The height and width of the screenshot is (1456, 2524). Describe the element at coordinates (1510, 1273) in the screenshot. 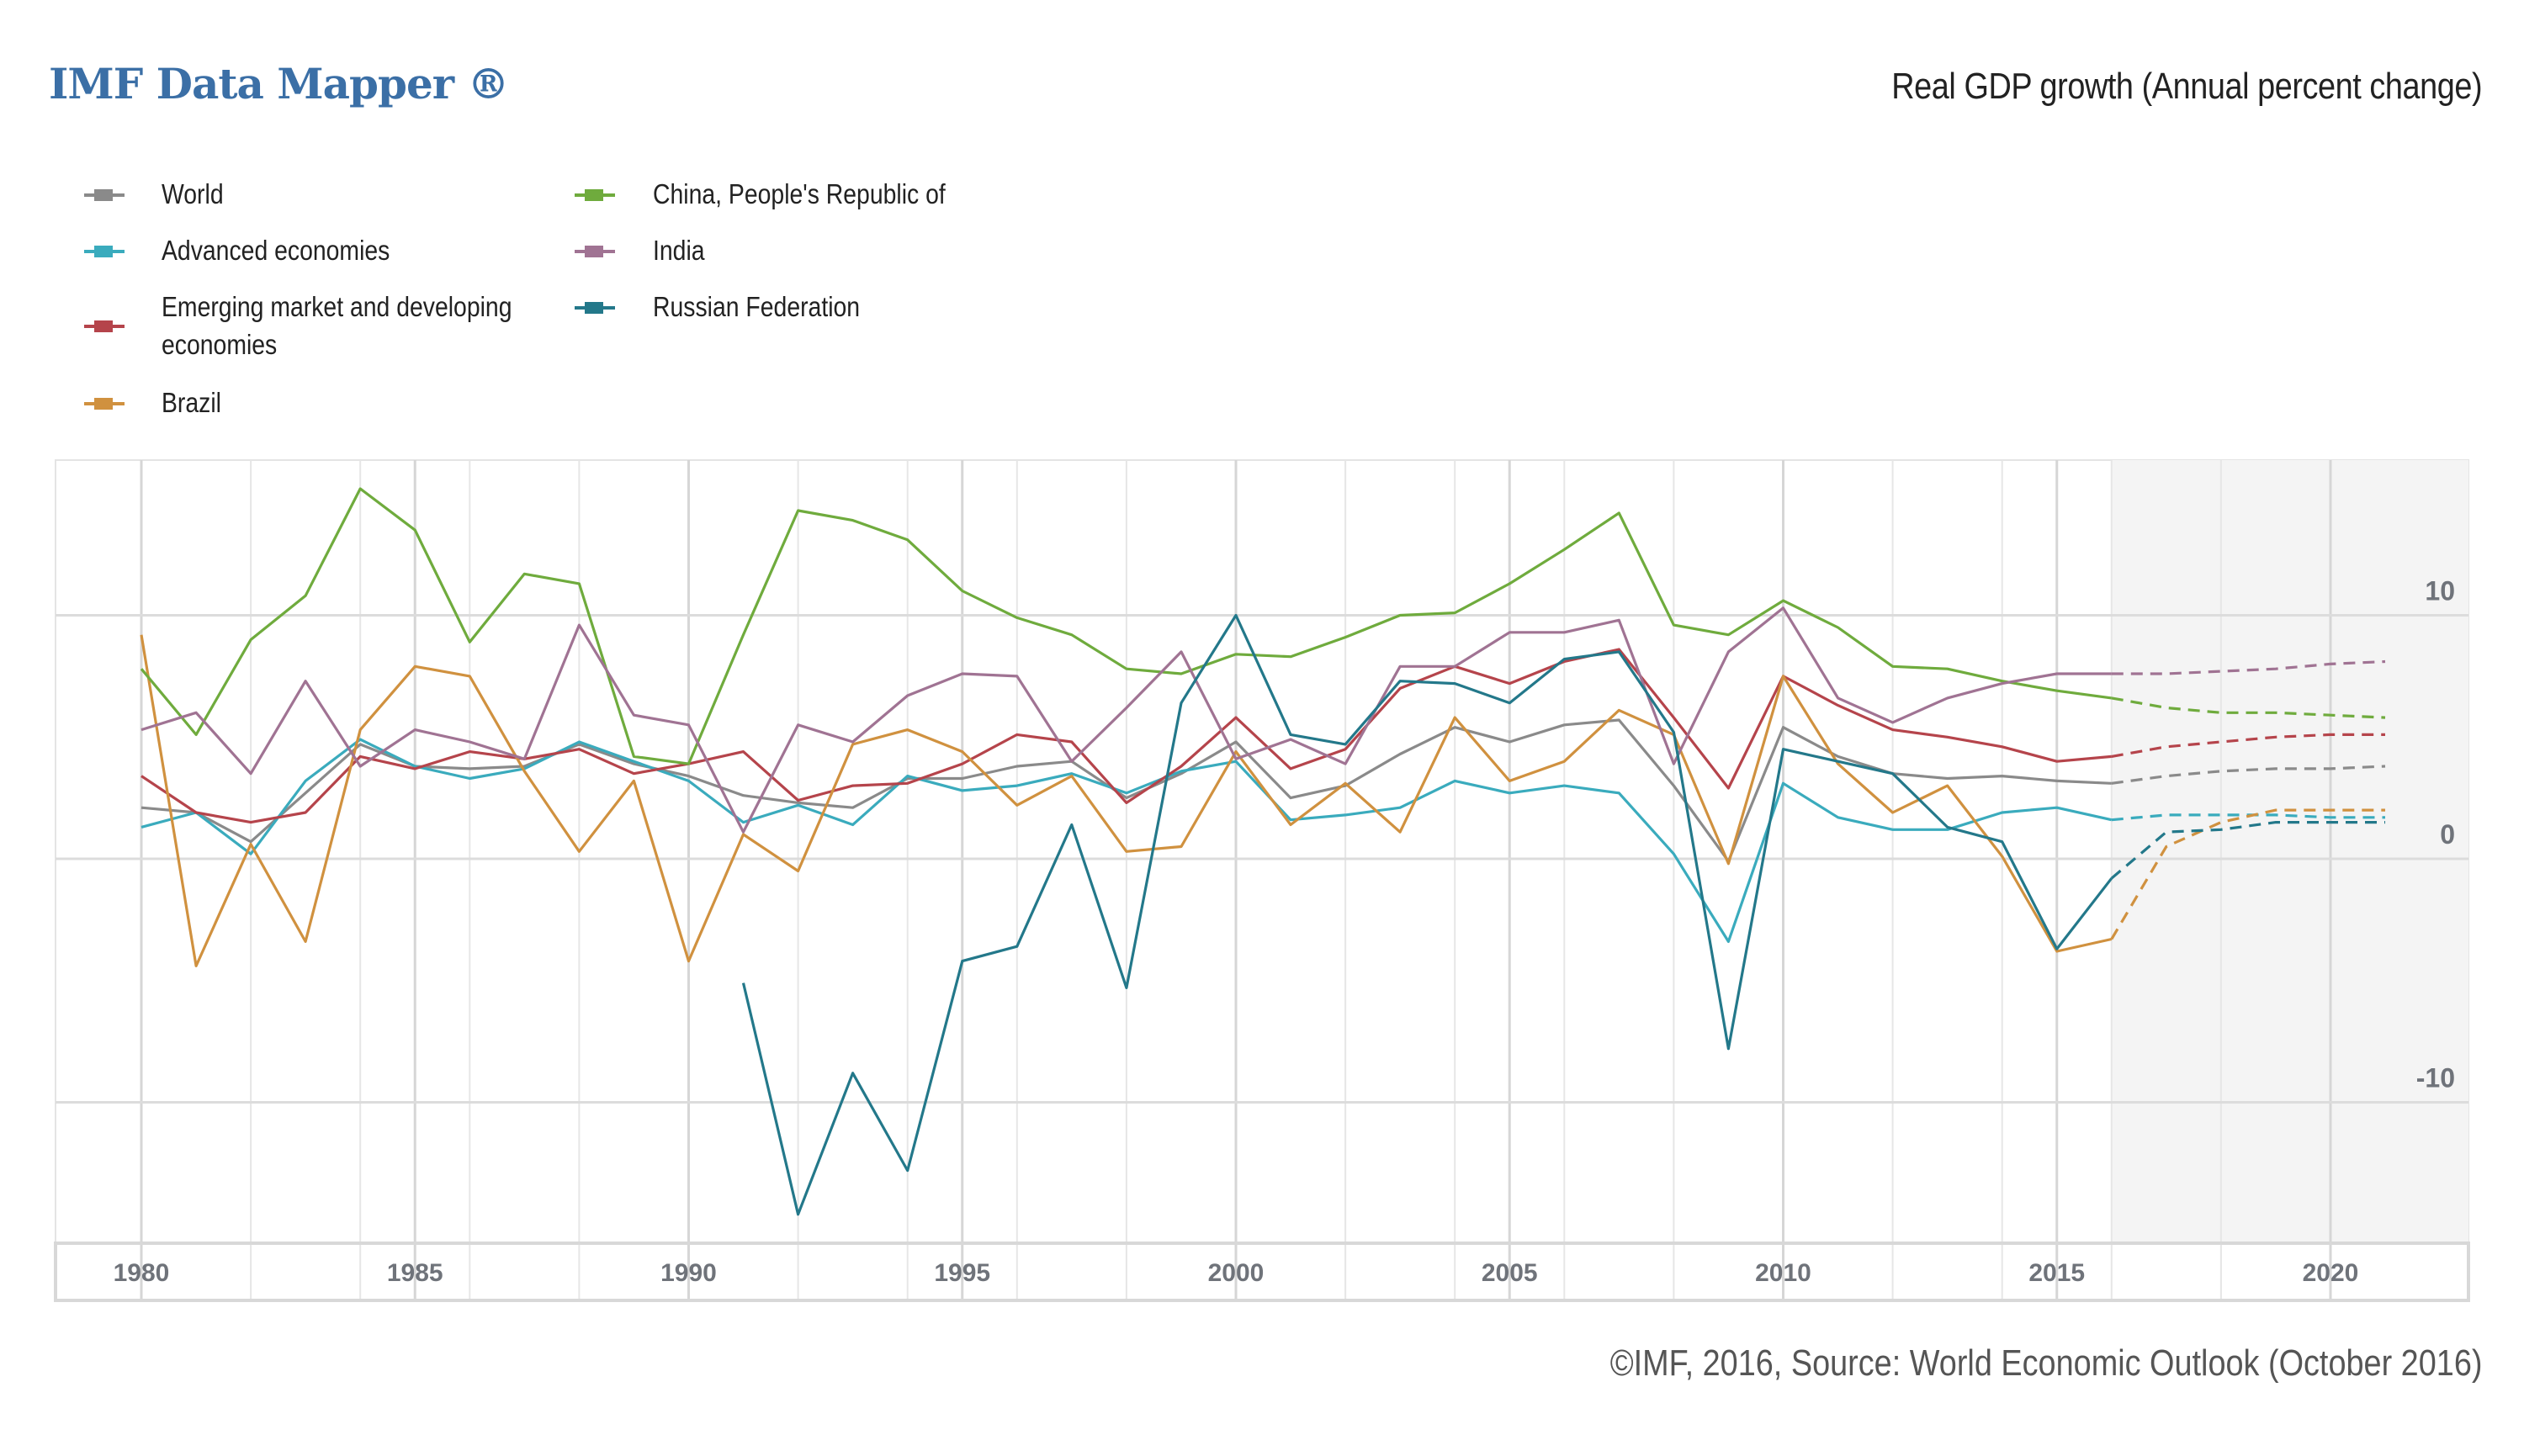

I see `x-tick-label: 2005` at that location.